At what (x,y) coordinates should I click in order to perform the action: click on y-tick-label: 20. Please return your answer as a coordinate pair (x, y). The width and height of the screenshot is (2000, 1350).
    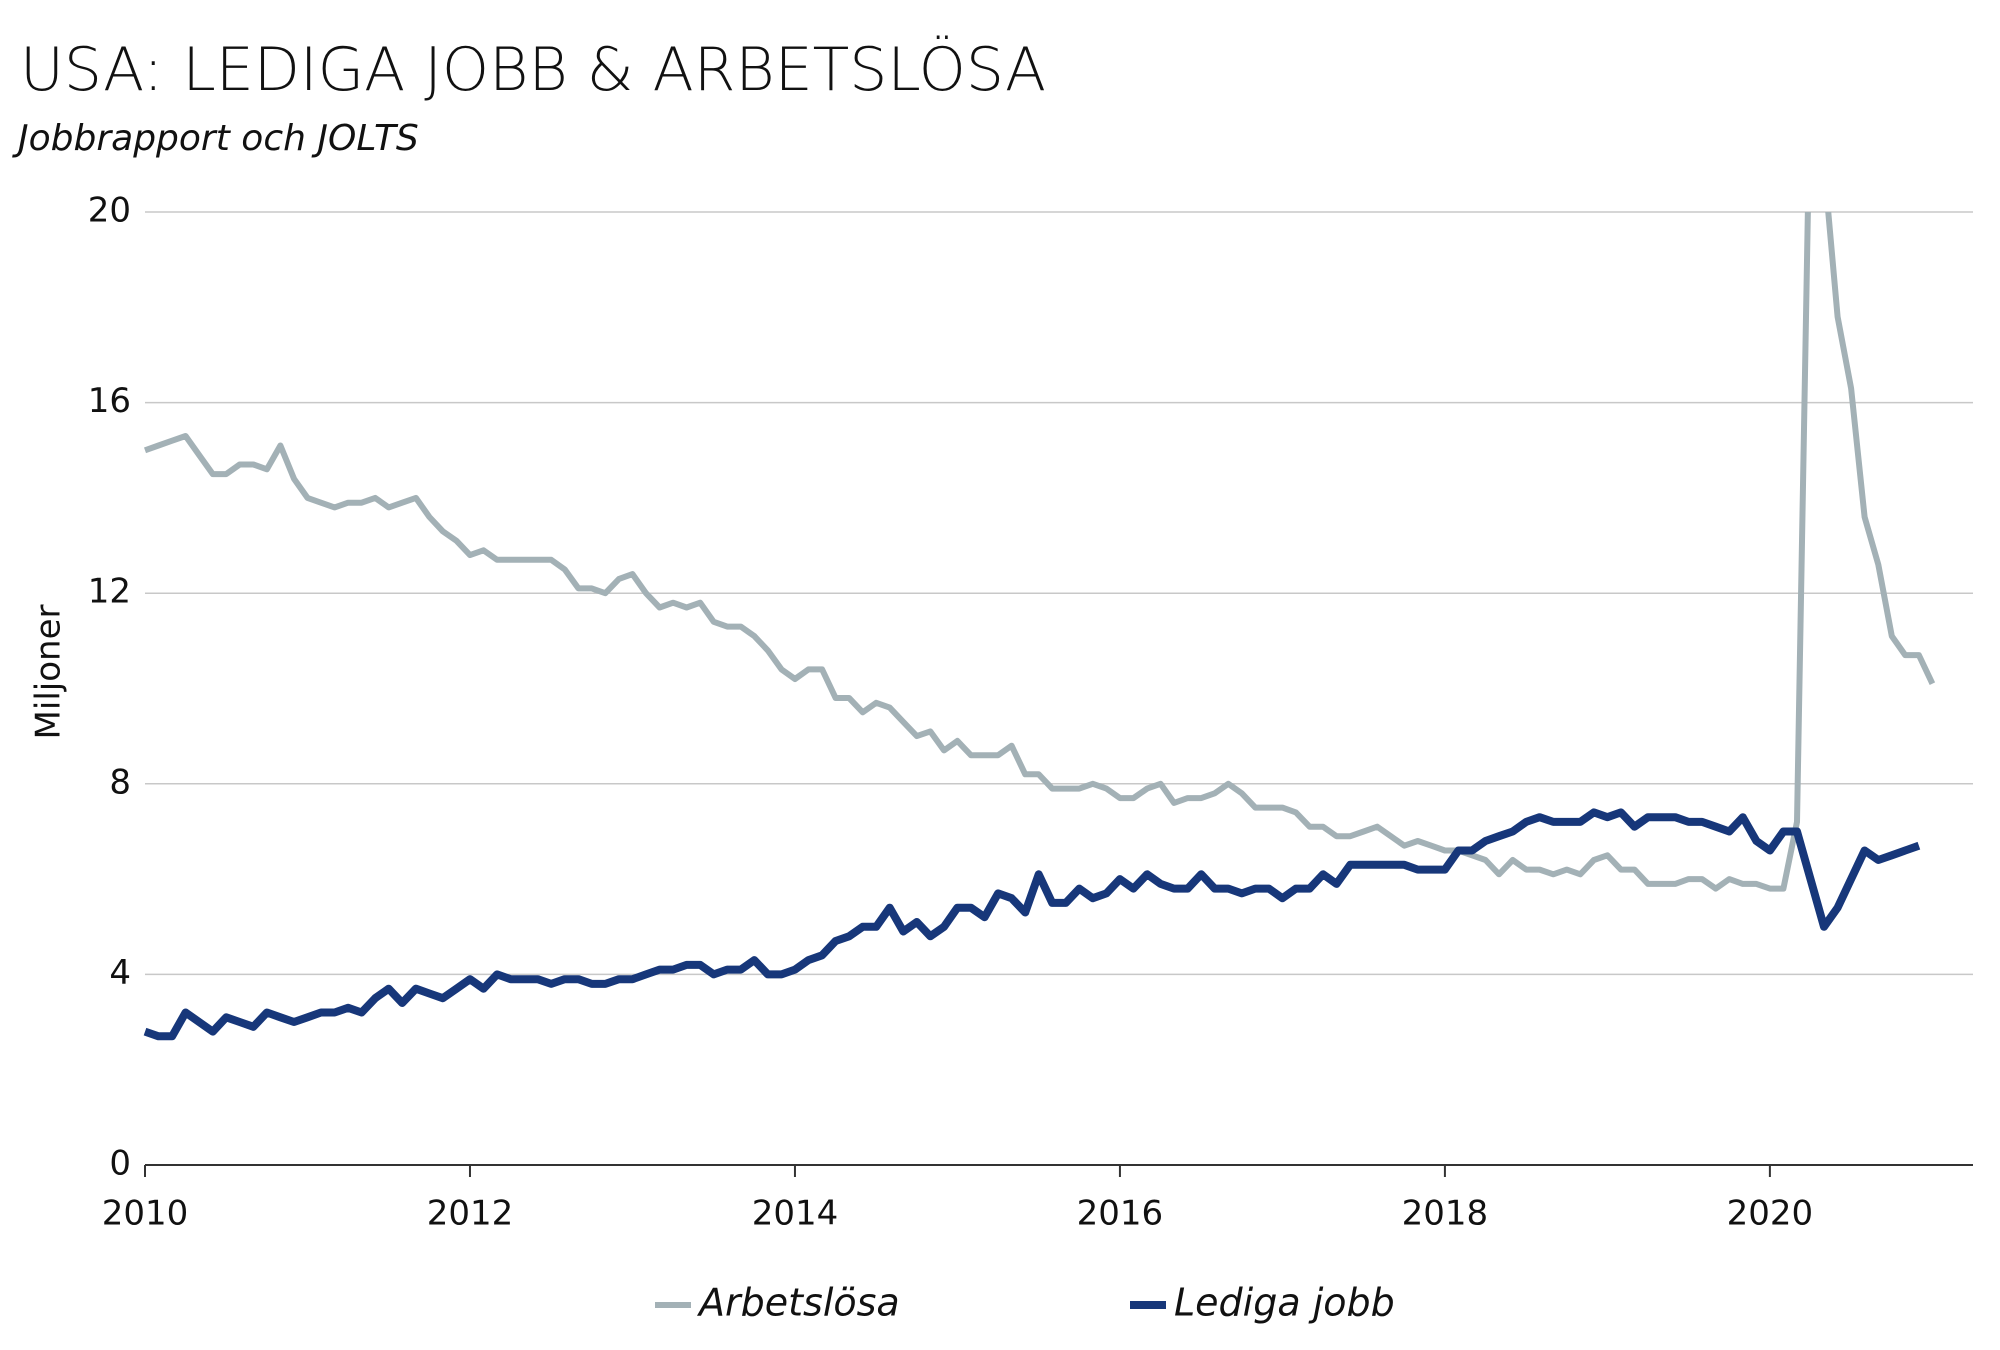
    Looking at the image, I should click on (109, 211).